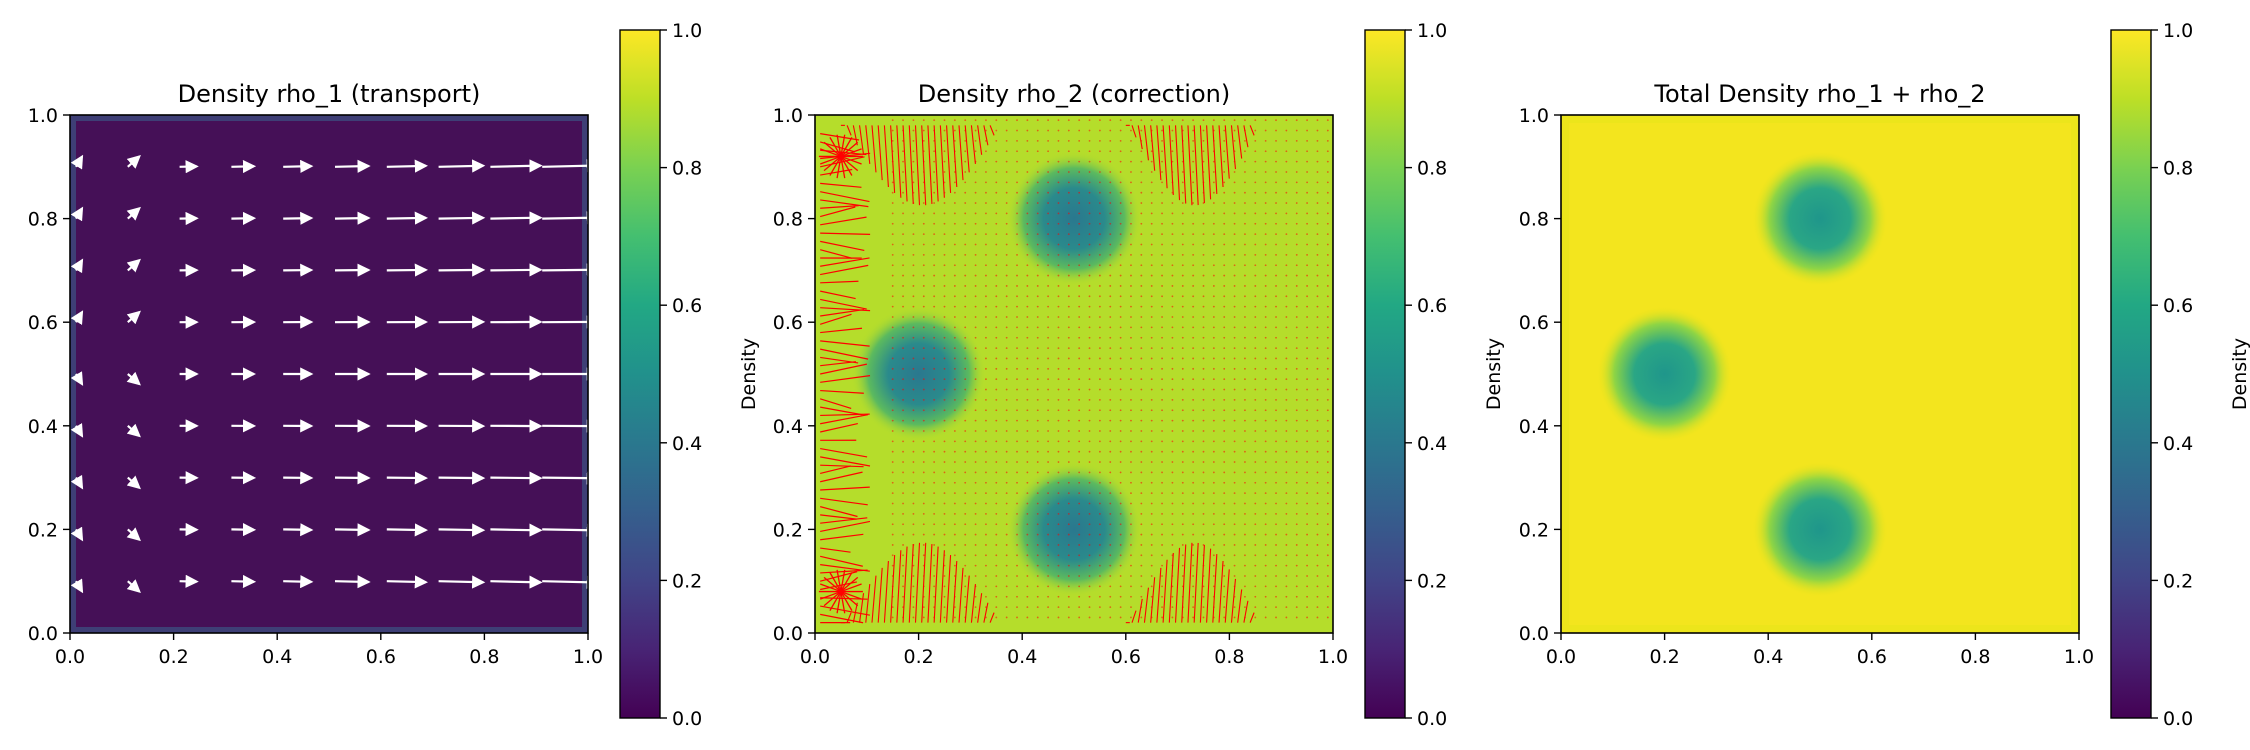  What do you see at coordinates (588, 657) in the screenshot?
I see `x-tick-label: 1.0` at bounding box center [588, 657].